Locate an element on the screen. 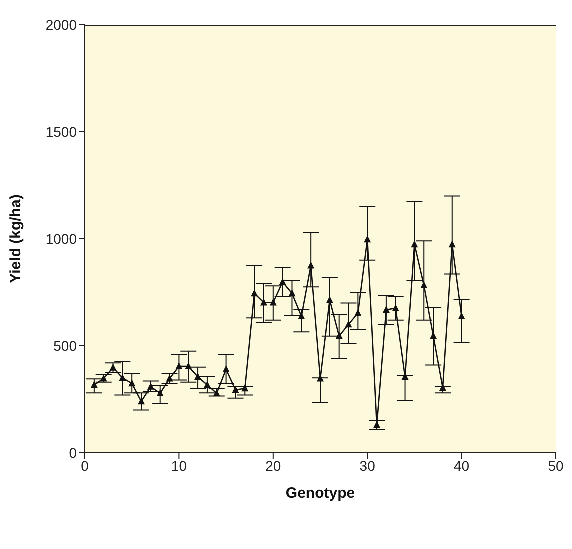 This screenshot has height=549, width=572. x-tick-label: 30 is located at coordinates (368, 466).